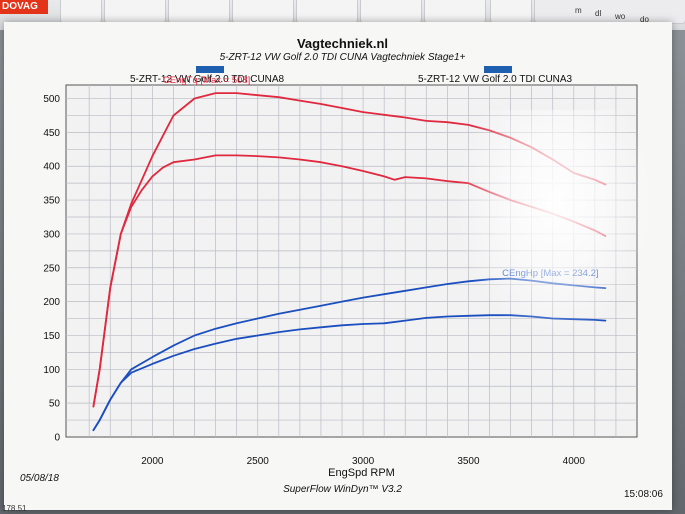  I want to click on y-tick-label: 350, so click(51, 201).